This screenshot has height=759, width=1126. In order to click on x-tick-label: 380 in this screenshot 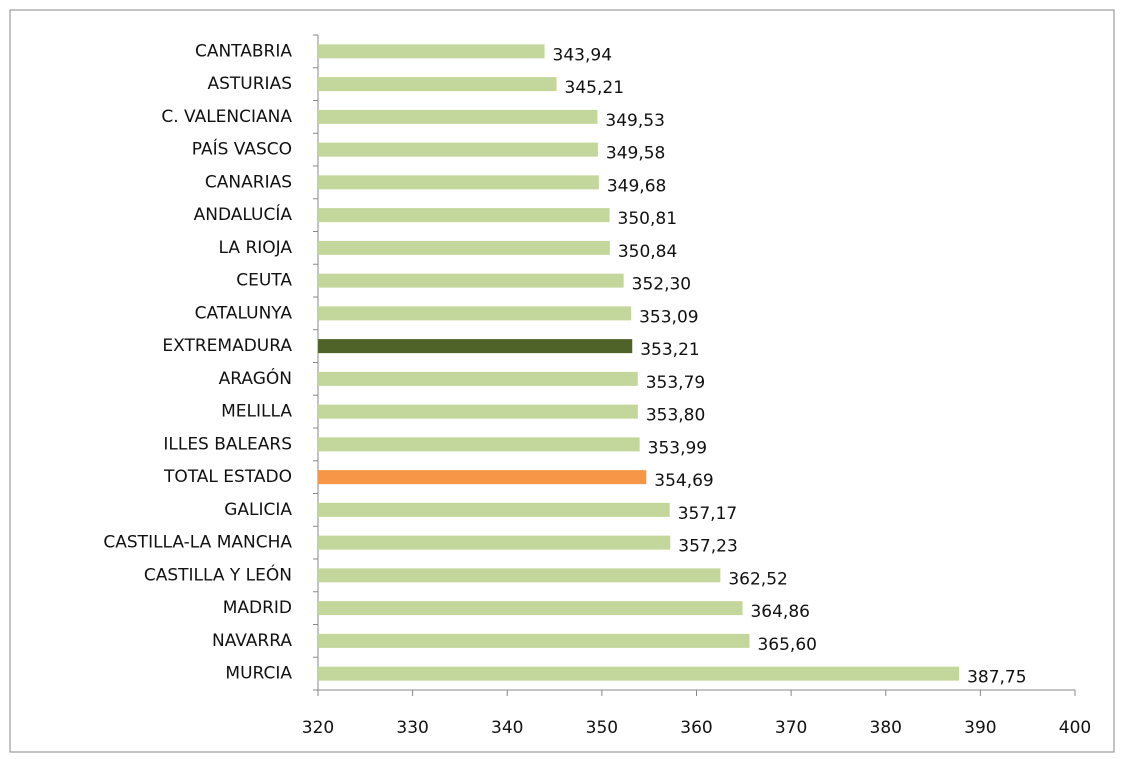, I will do `click(886, 728)`.